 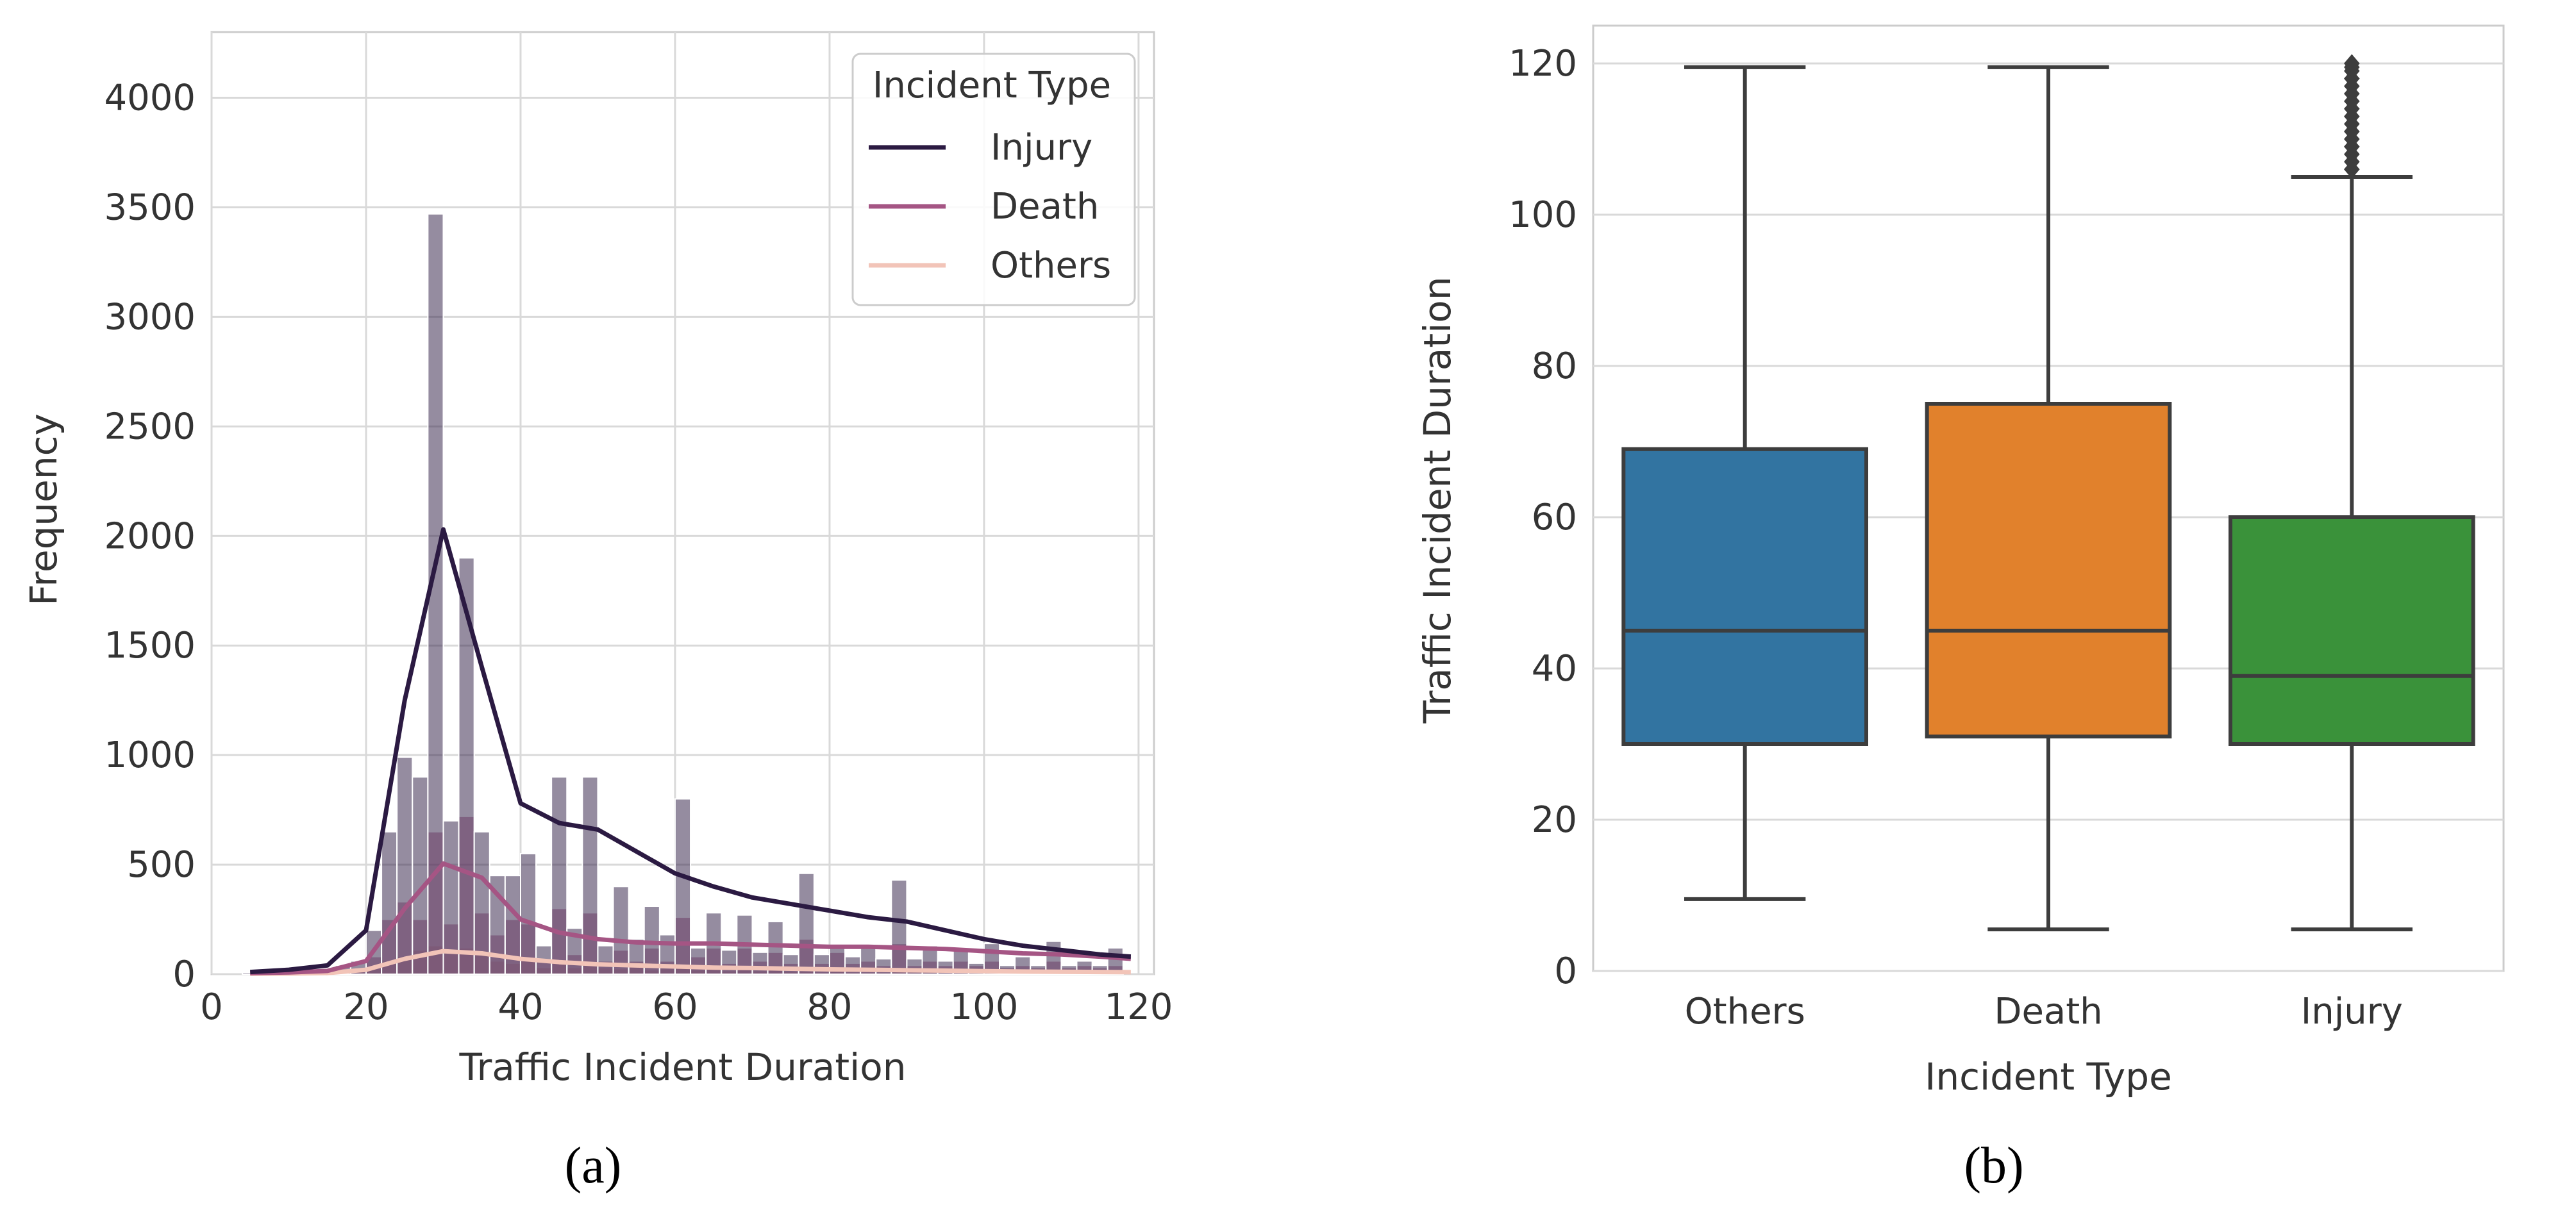 What do you see at coordinates (161, 865) in the screenshot?
I see `y-tick-label: 500` at bounding box center [161, 865].